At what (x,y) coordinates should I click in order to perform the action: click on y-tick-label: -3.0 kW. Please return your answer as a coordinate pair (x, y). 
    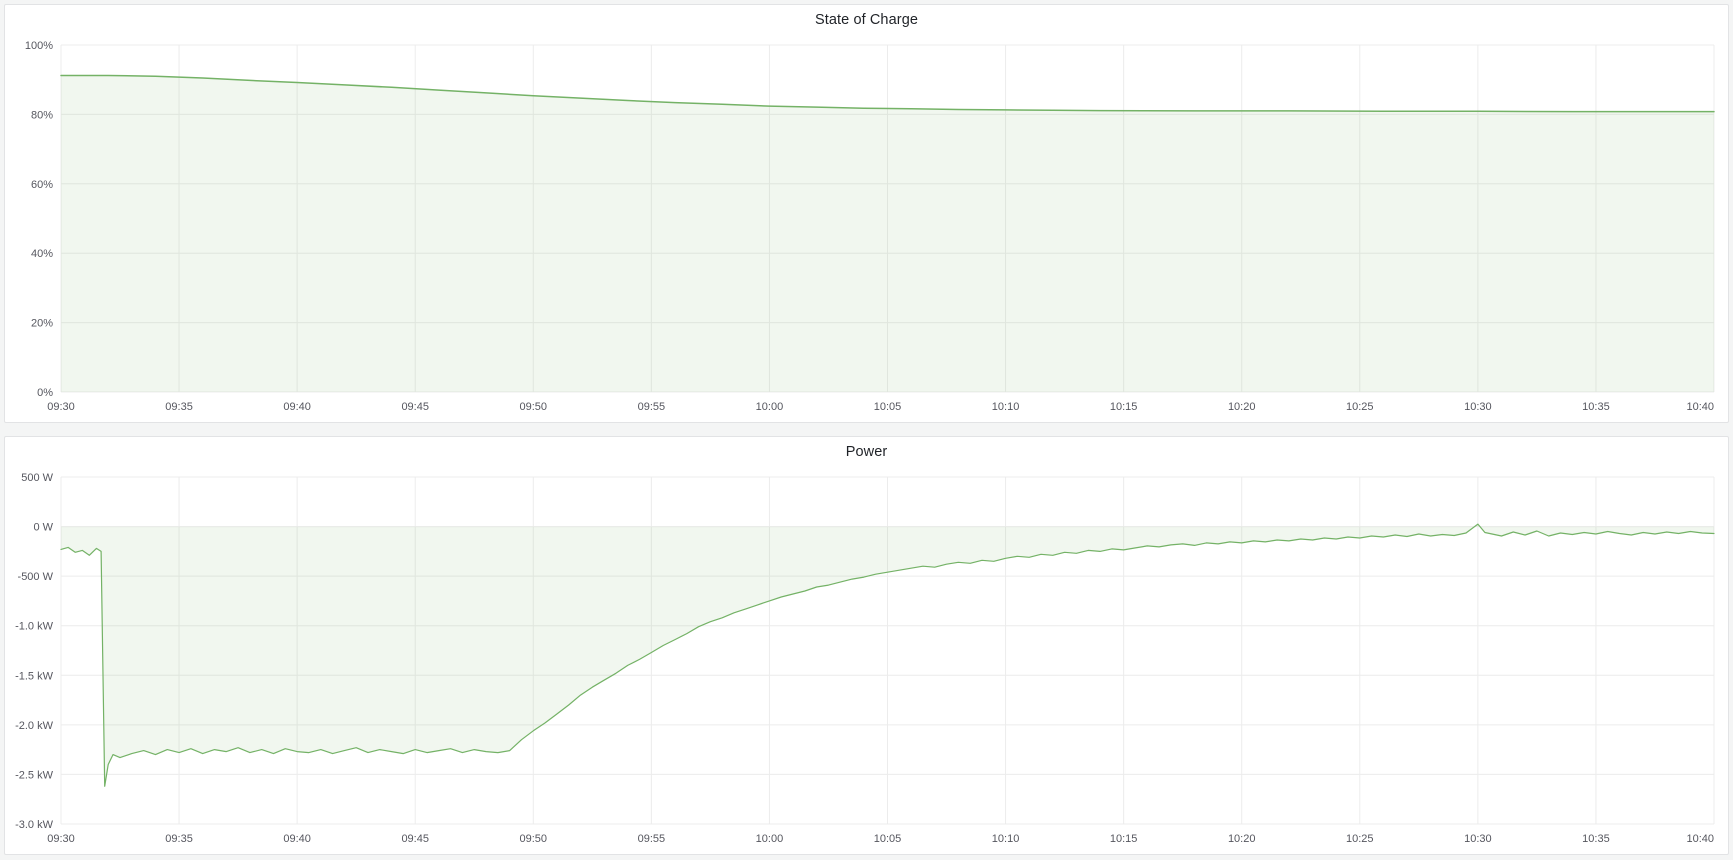
    Looking at the image, I should click on (34, 825).